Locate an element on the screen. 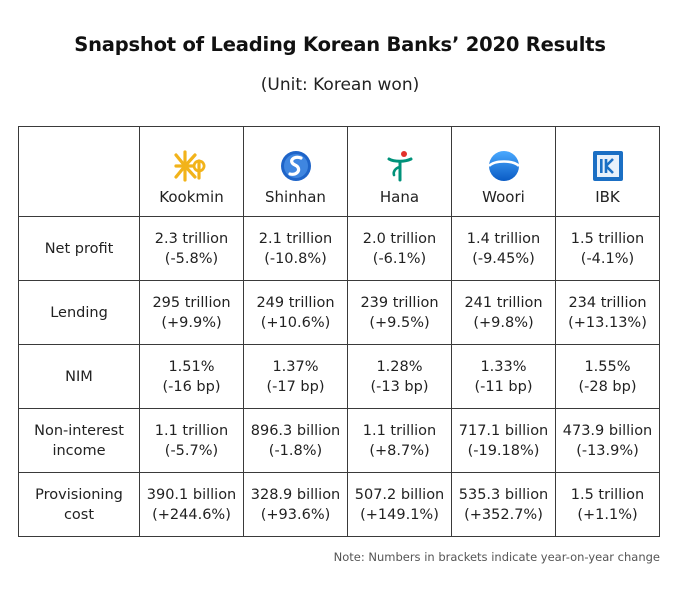 The height and width of the screenshot is (605, 680). cell-change: (-9.45%) is located at coordinates (503, 258).